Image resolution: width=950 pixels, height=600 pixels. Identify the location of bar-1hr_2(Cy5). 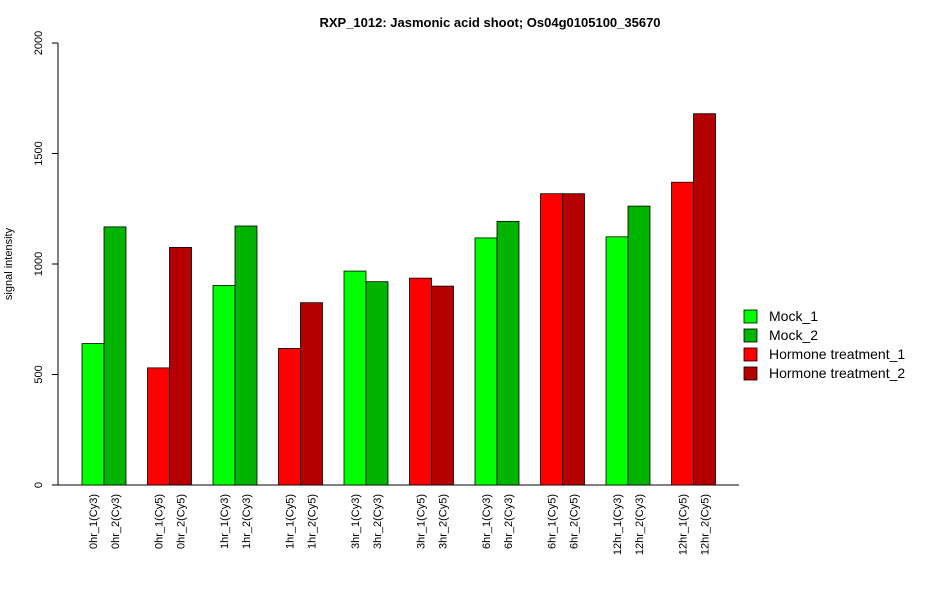
(311, 394).